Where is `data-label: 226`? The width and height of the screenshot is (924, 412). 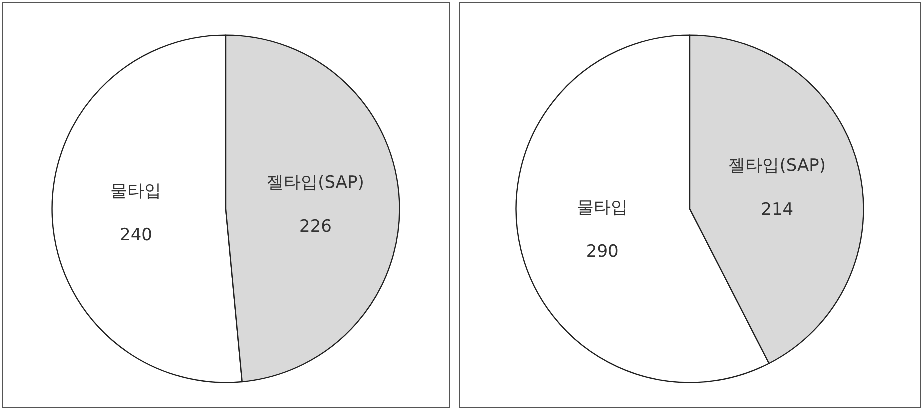
data-label: 226 is located at coordinates (316, 226).